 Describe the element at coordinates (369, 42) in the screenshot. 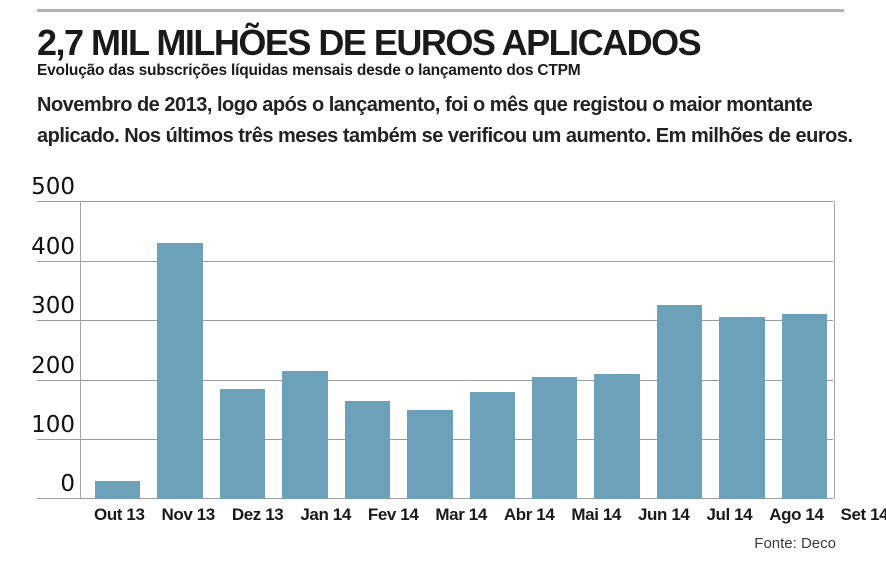

I see `page-title: 2,7 MIL MILHÕES DE EUROS APLICADOS` at that location.